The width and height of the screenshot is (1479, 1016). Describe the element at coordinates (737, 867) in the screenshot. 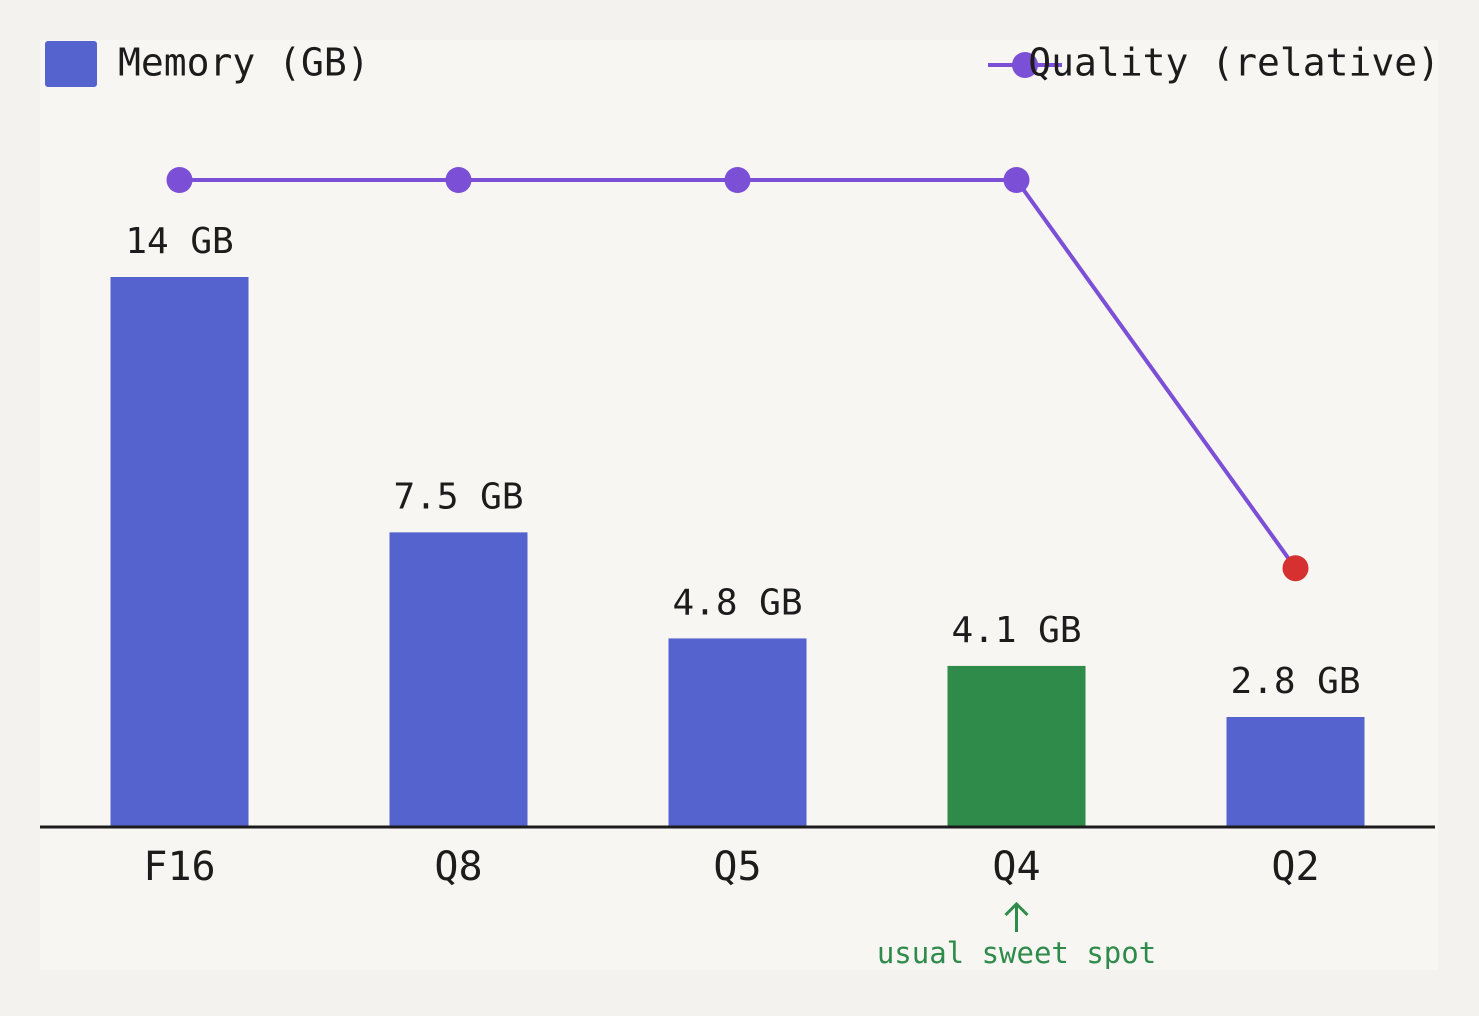

I see `x-tick-label: Q5` at that location.